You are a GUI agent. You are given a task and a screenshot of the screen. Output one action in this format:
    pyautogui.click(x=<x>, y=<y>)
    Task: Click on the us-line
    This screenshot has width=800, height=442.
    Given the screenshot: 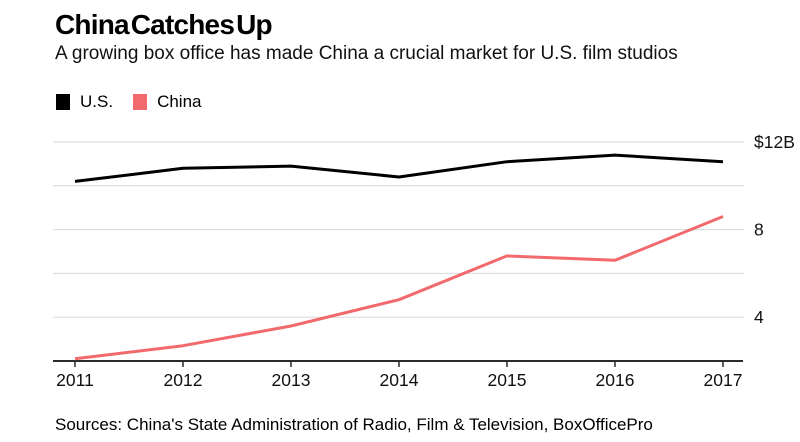 What is the action you would take?
    pyautogui.click(x=399, y=168)
    